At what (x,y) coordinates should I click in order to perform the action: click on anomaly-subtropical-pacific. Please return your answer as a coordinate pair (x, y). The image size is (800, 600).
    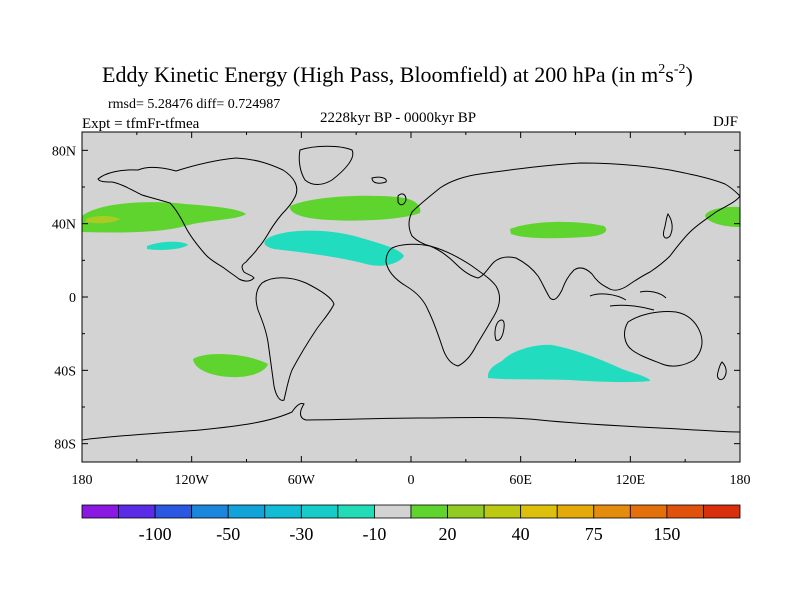
    Looking at the image, I should click on (167, 245).